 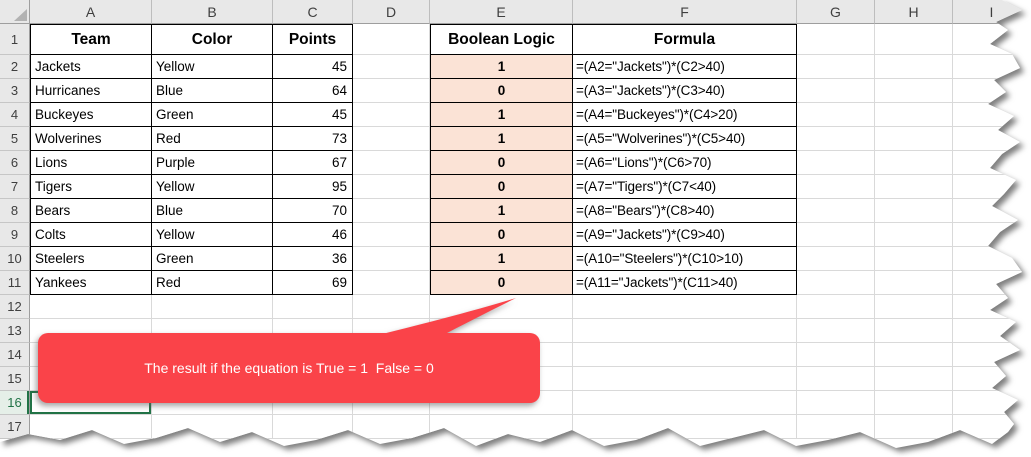 I want to click on cell-E6: 0, so click(x=501, y=163).